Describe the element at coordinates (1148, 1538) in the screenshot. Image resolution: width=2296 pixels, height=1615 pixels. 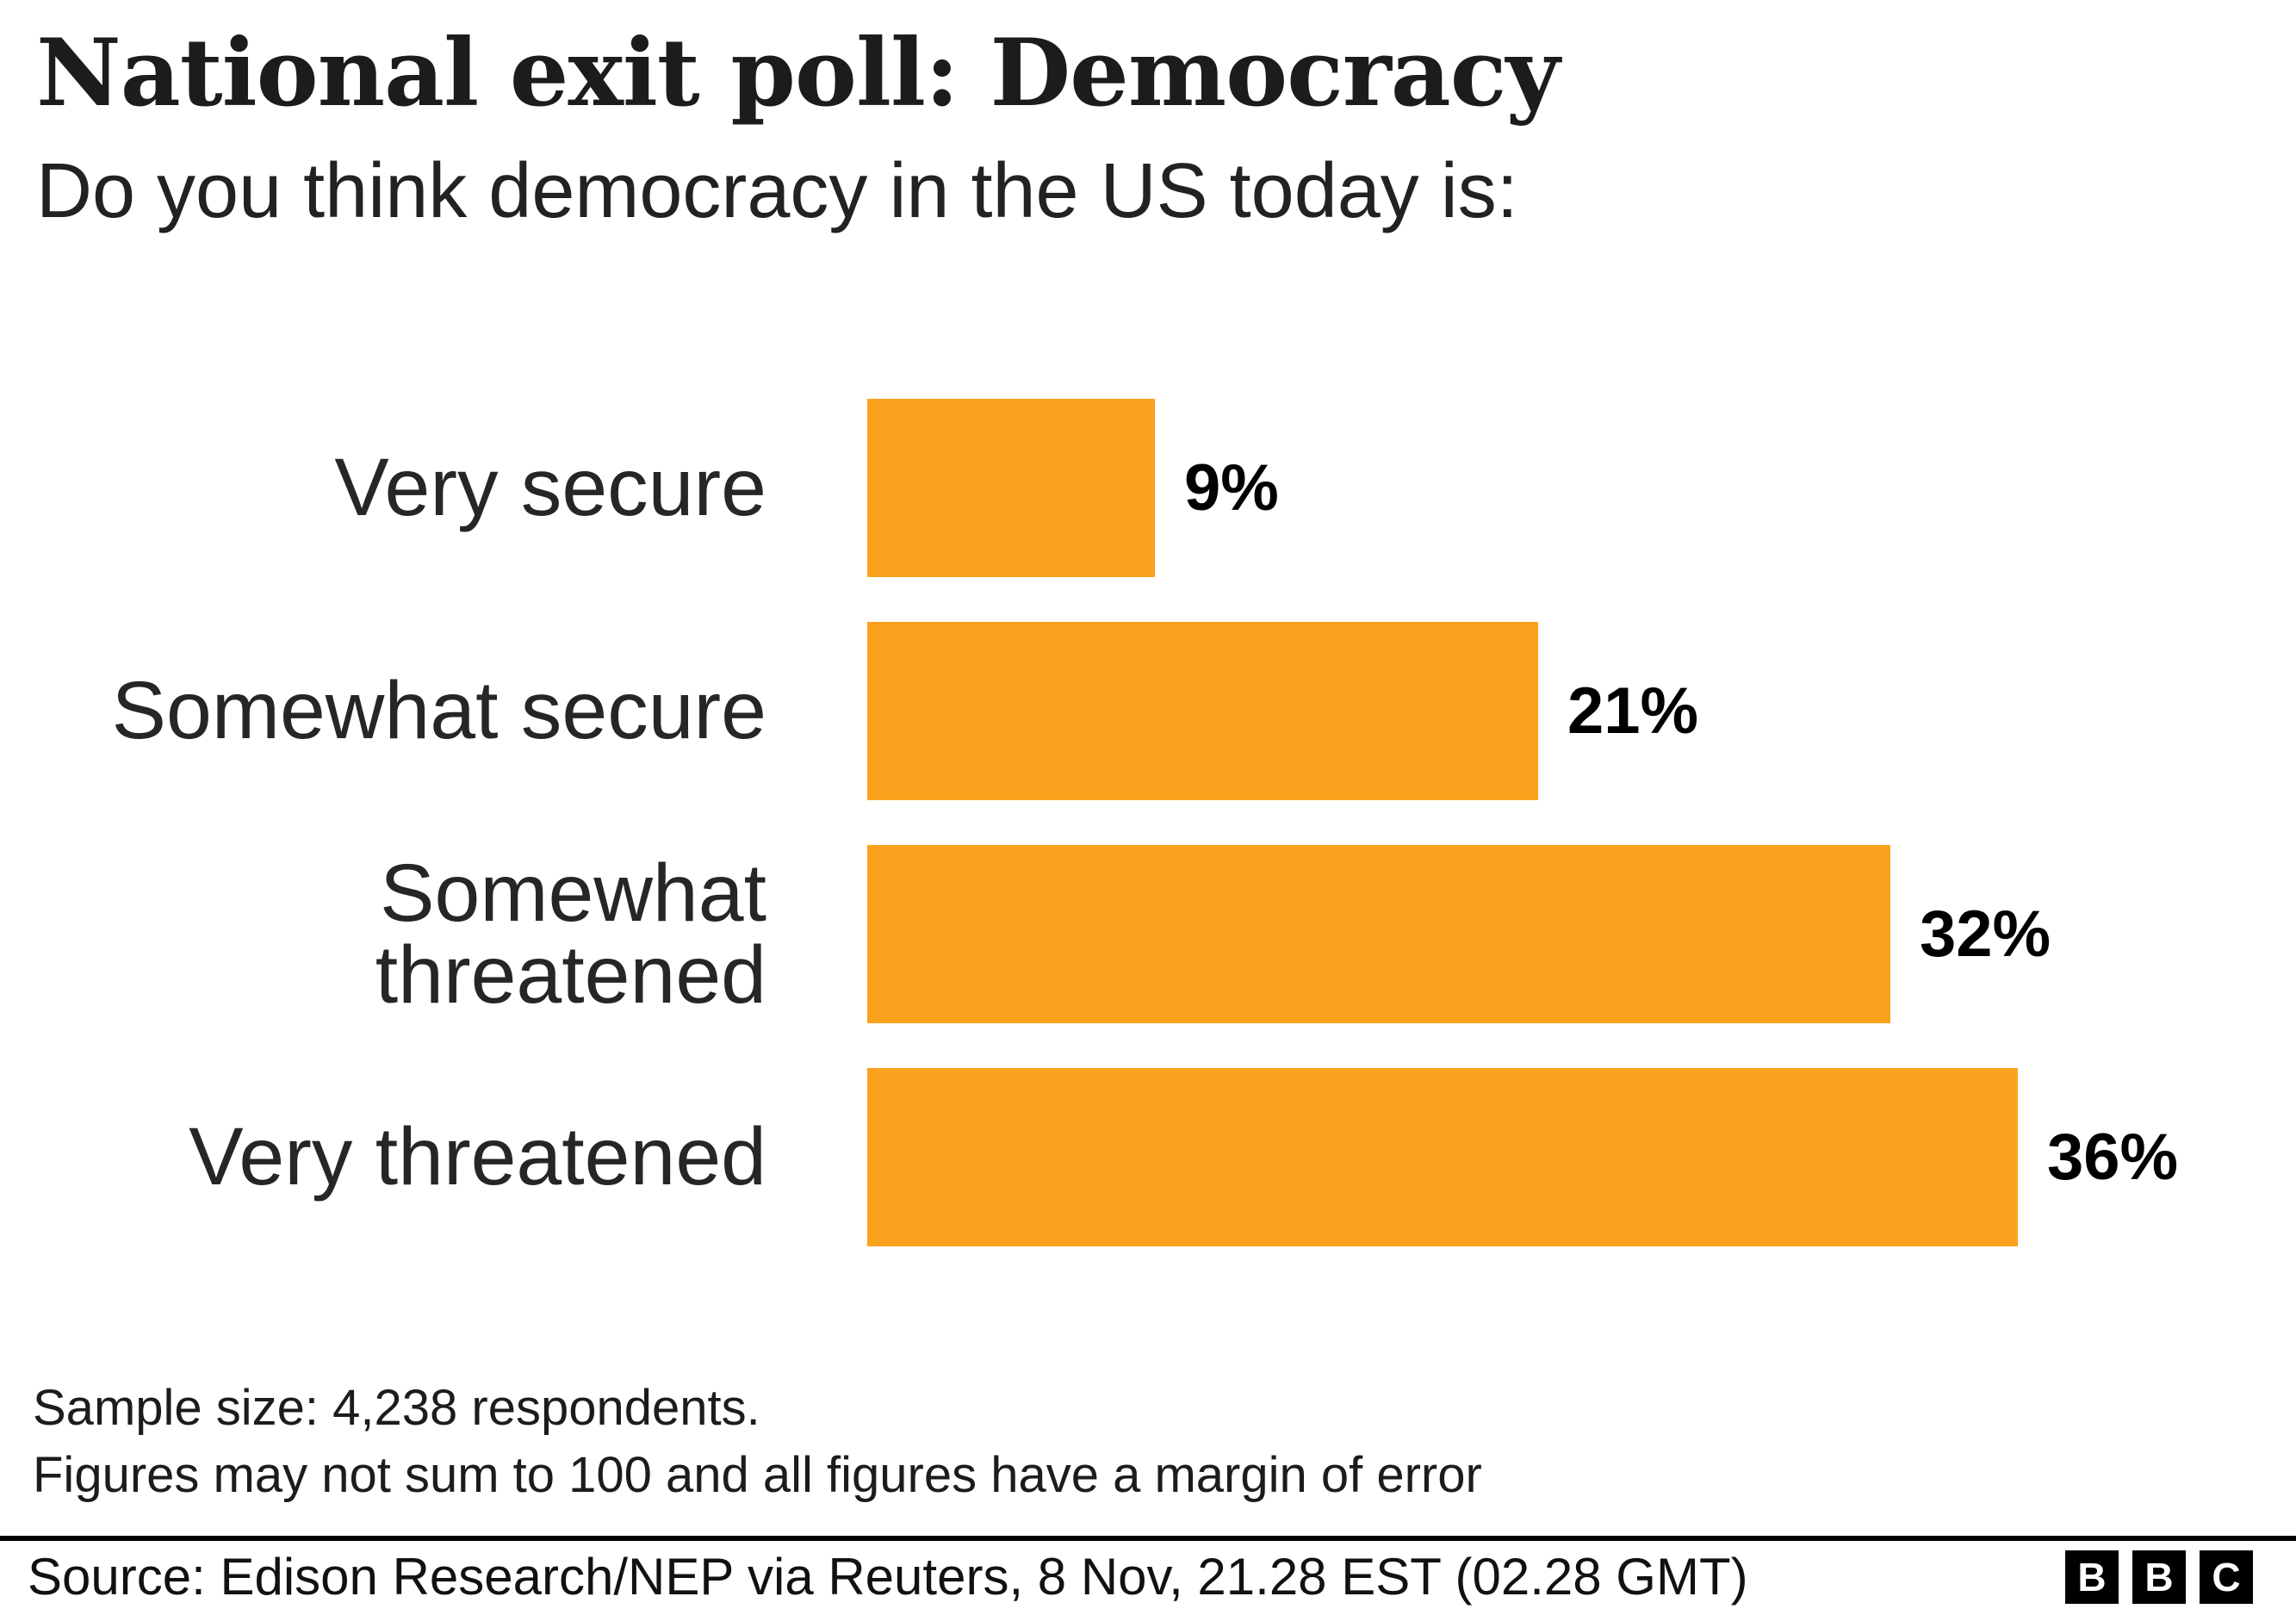
I see `divider-line` at that location.